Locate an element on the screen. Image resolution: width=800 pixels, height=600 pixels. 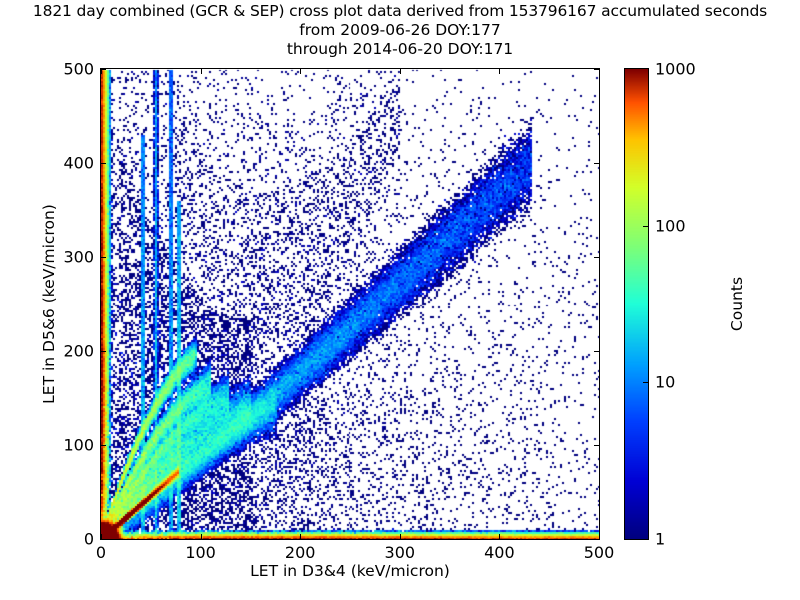
title-line-2: from 2009-06-26 DOY:177 is located at coordinates (400, 30).